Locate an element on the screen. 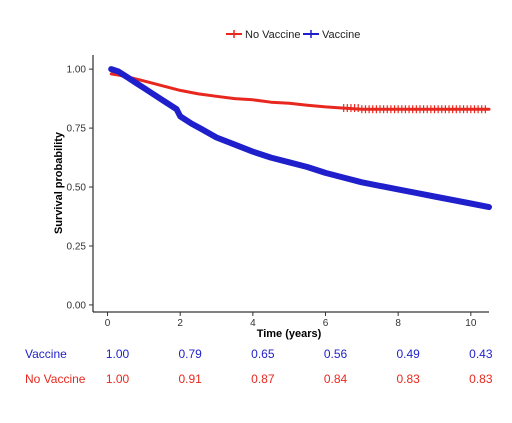 The width and height of the screenshot is (512, 423). x-tick-label: 6 is located at coordinates (326, 323).